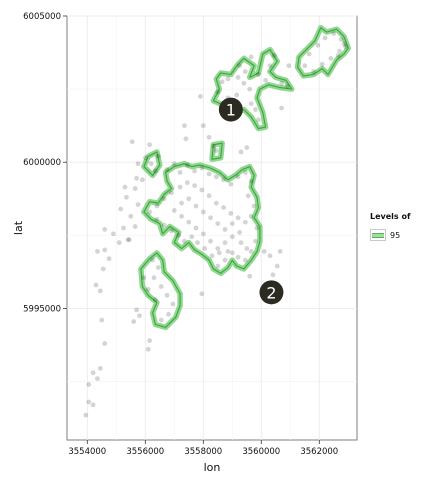  I want to click on x-axis-title: lon, so click(212, 467).